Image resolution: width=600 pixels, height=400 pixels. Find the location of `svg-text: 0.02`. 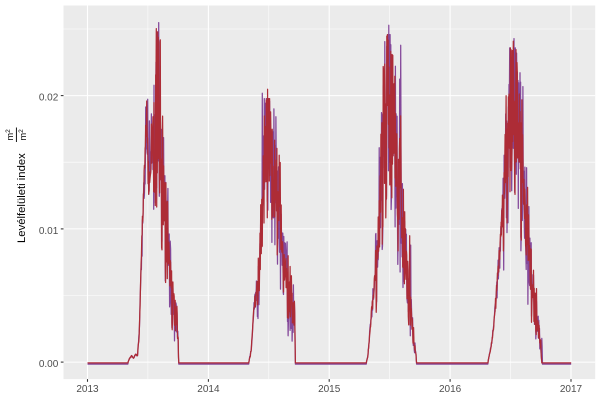

svg-text: 0.02 is located at coordinates (49, 98).